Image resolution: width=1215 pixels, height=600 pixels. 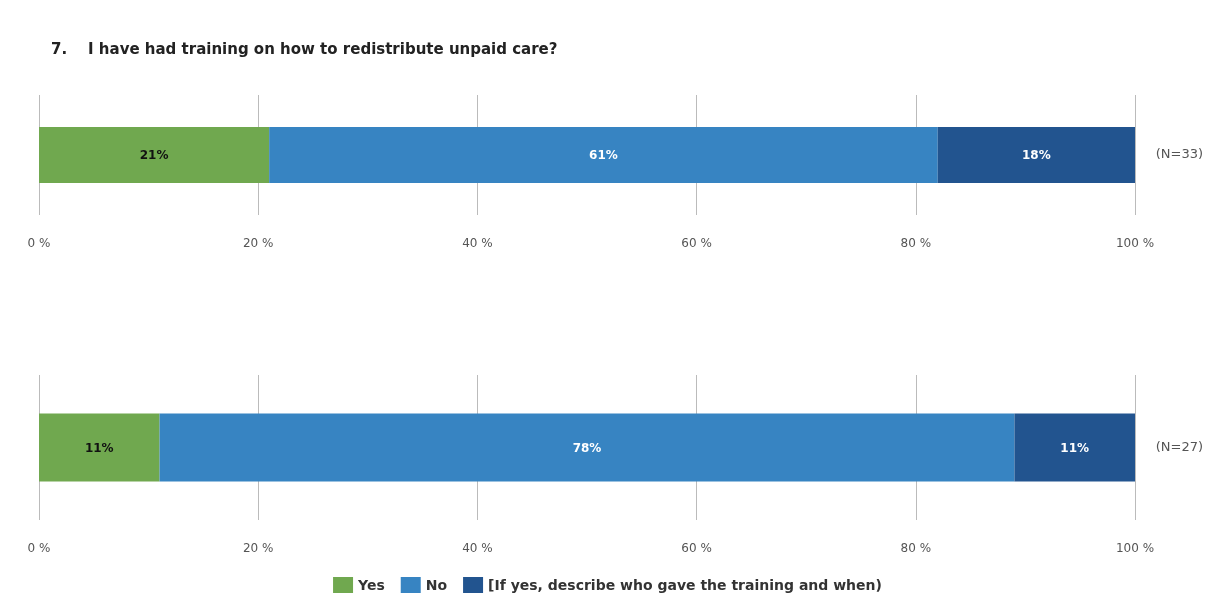 I want to click on chart-title: 7. I have had training on how to redistribute unpaid care?, so click(x=304, y=48).